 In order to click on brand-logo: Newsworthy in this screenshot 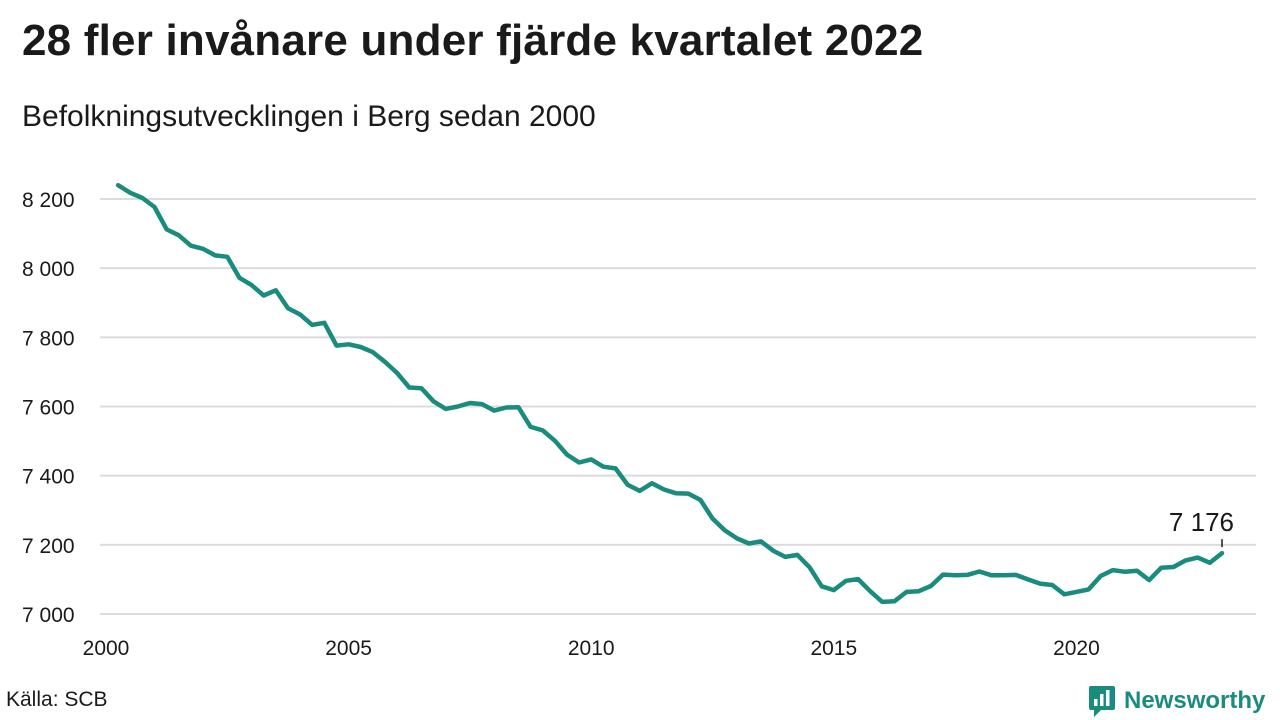, I will do `click(1176, 701)`.